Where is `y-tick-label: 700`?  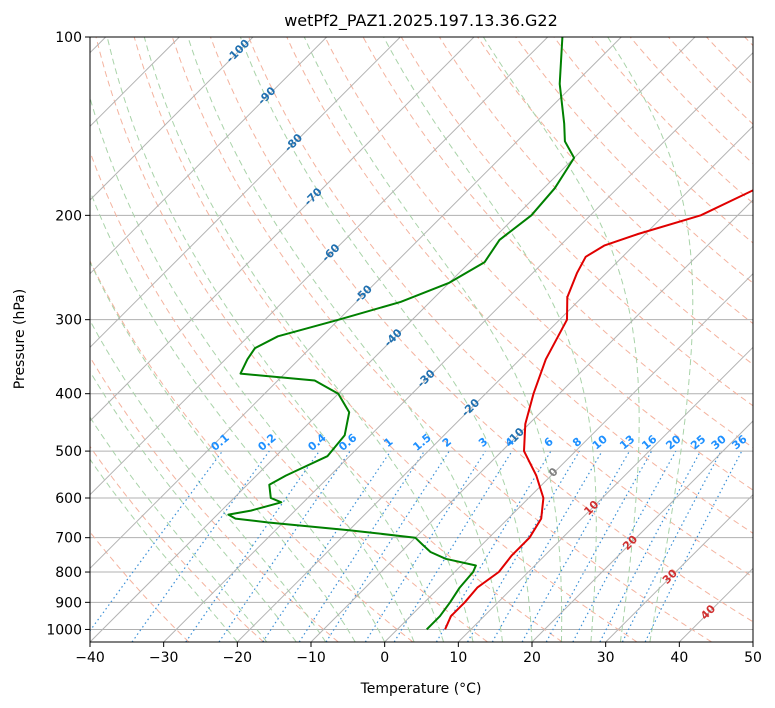 y-tick-label: 700 is located at coordinates (68, 539).